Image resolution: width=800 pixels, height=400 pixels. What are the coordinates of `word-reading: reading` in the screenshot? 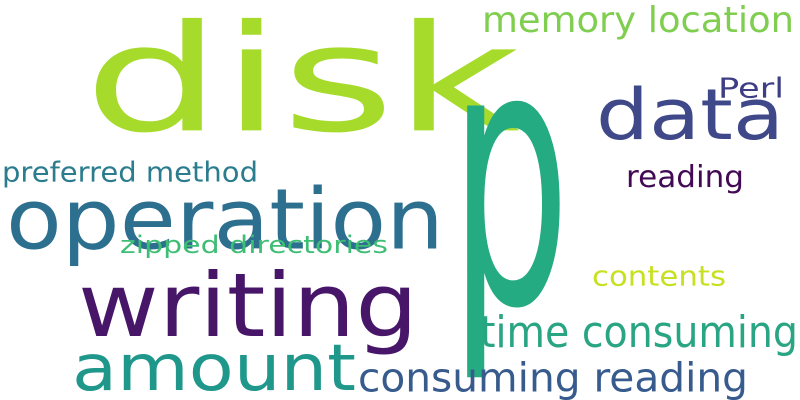 It's located at (685, 177).